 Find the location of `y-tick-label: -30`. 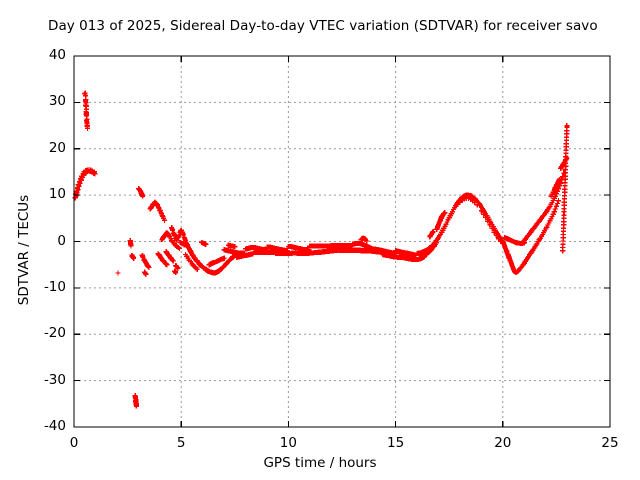

y-tick-label: -30 is located at coordinates (54, 379).